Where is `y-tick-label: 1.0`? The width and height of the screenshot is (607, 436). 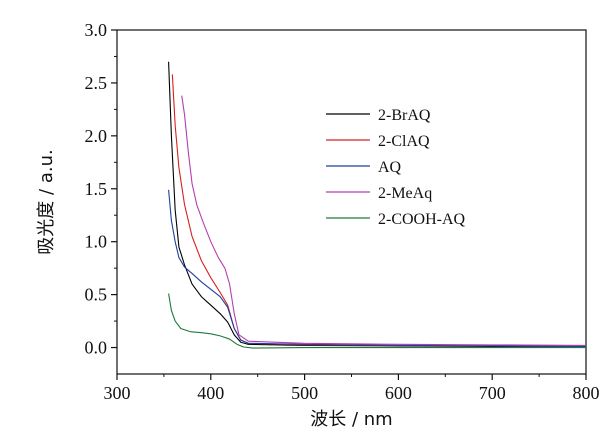 y-tick-label: 1.0 is located at coordinates (96, 242).